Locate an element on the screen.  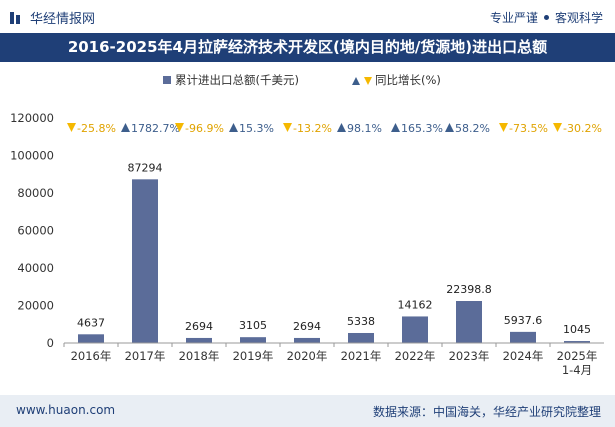
title-bar: 2016-2025年4月拉萨经济技术开发区(境内目的地/货源地)进出口总额 is located at coordinates (307, 47).